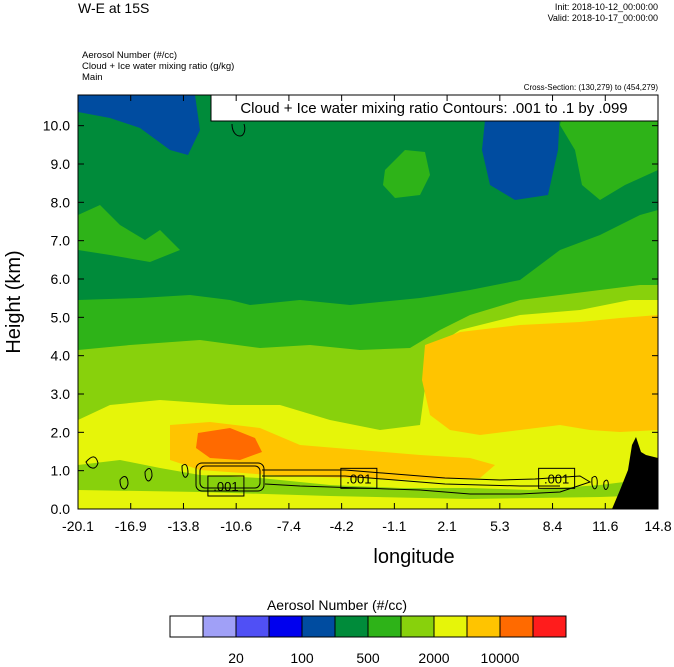  What do you see at coordinates (606, 484) in the screenshot?
I see `contour-line-j` at bounding box center [606, 484].